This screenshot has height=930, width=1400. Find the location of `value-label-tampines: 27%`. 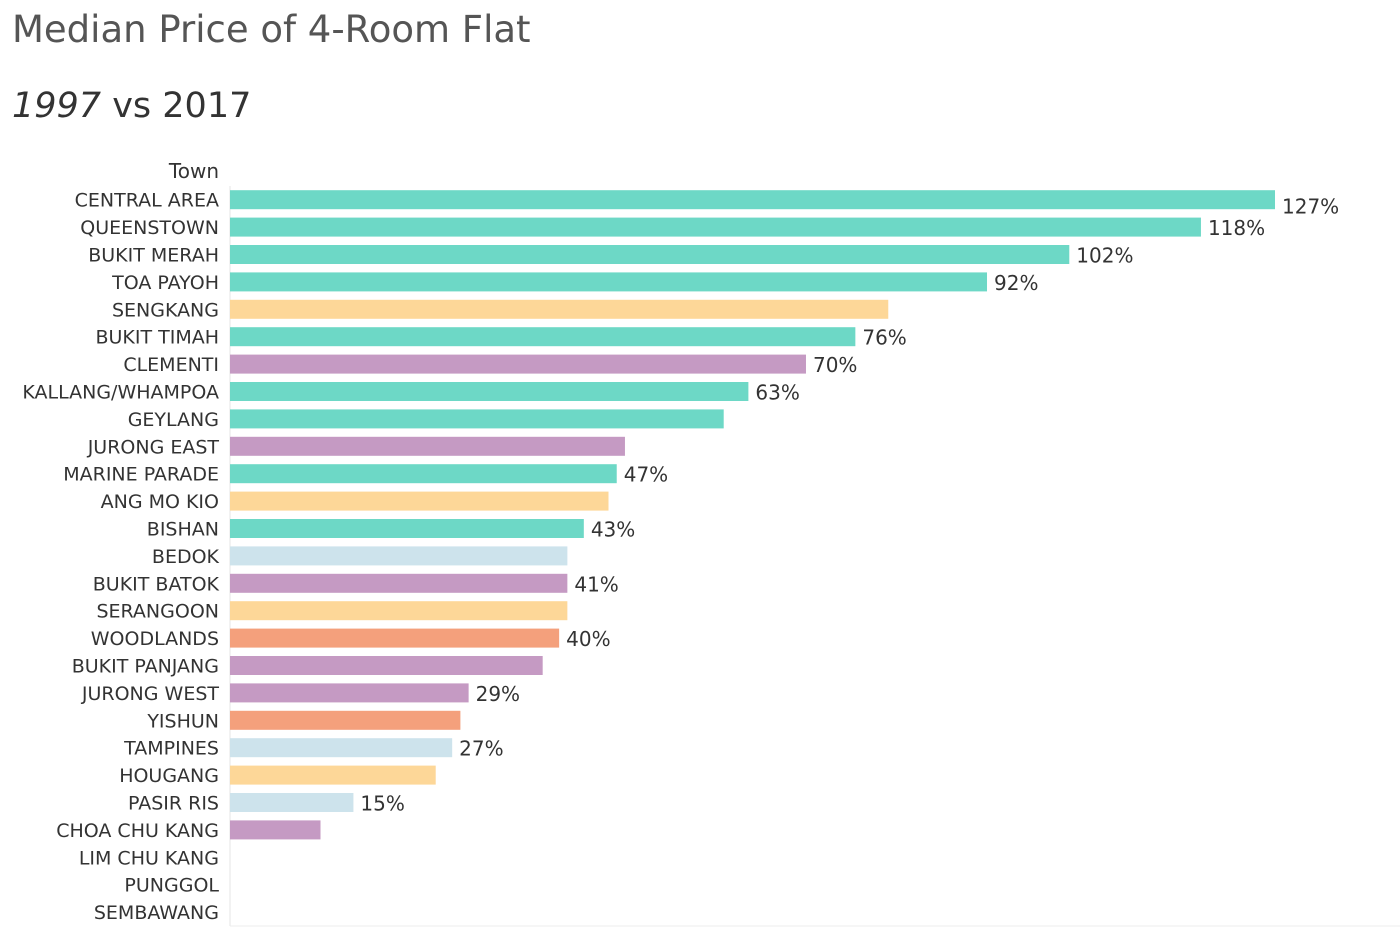

value-label-tampines: 27% is located at coordinates (481, 749).